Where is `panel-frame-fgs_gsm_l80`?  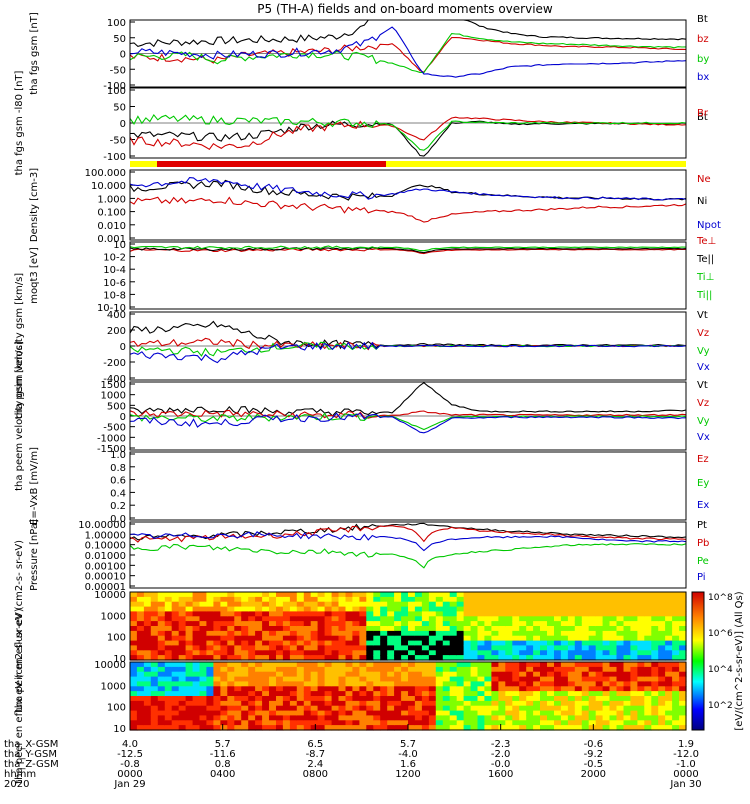
panel-frame-fgs_gsm_l80 is located at coordinates (408, 123).